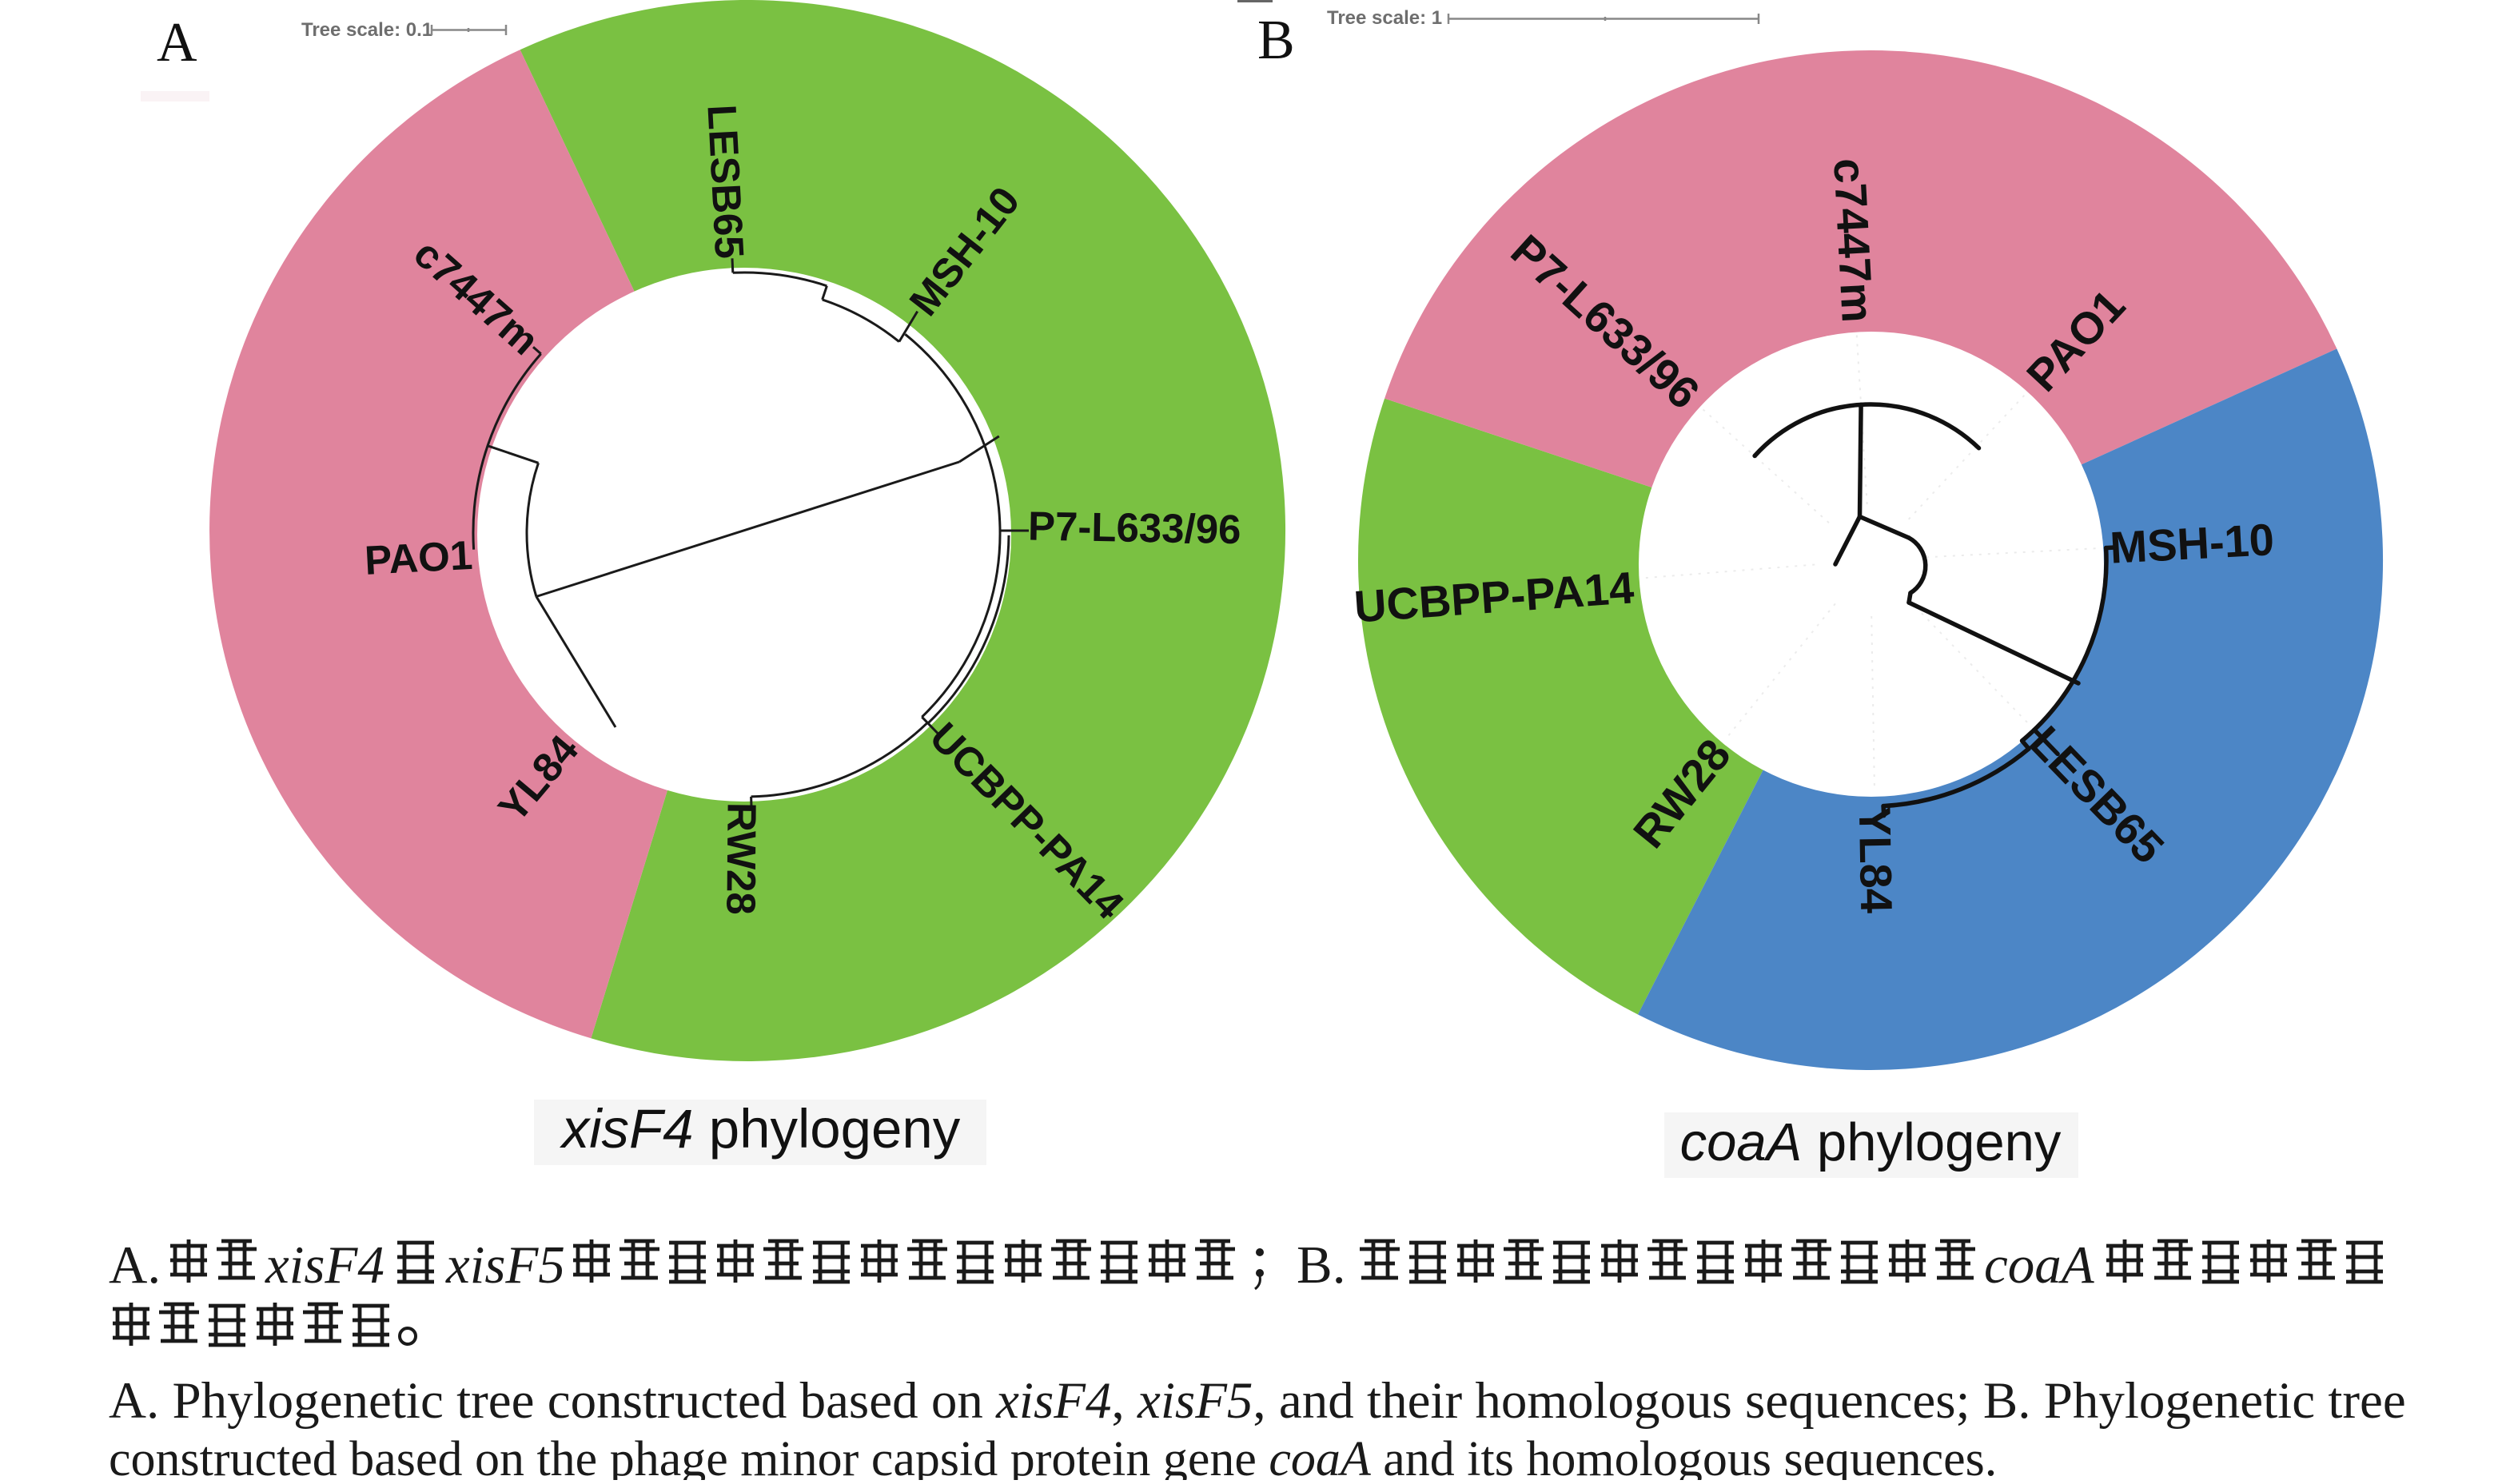 The image size is (2518, 1484). Describe the element at coordinates (2039, 1265) in the screenshot. I see `svg-text: coaA` at that location.